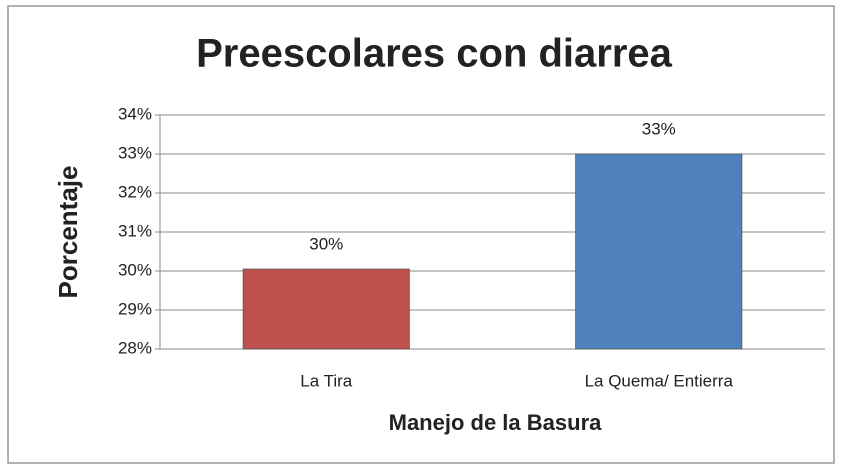 This screenshot has width=842, height=469. Describe the element at coordinates (135, 347) in the screenshot. I see `y-tick-label: 28%` at that location.